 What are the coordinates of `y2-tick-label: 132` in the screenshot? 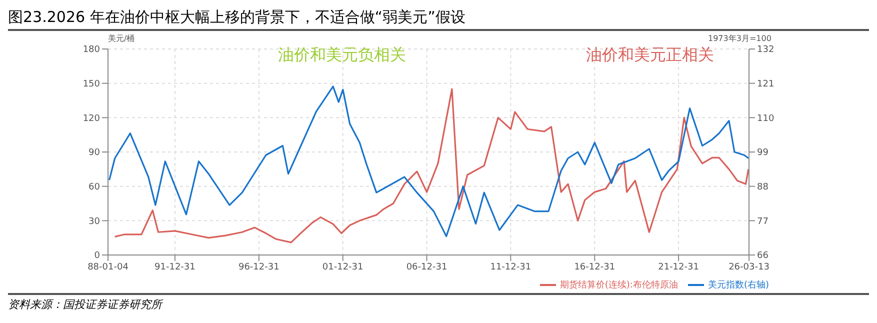 It's located at (765, 50).